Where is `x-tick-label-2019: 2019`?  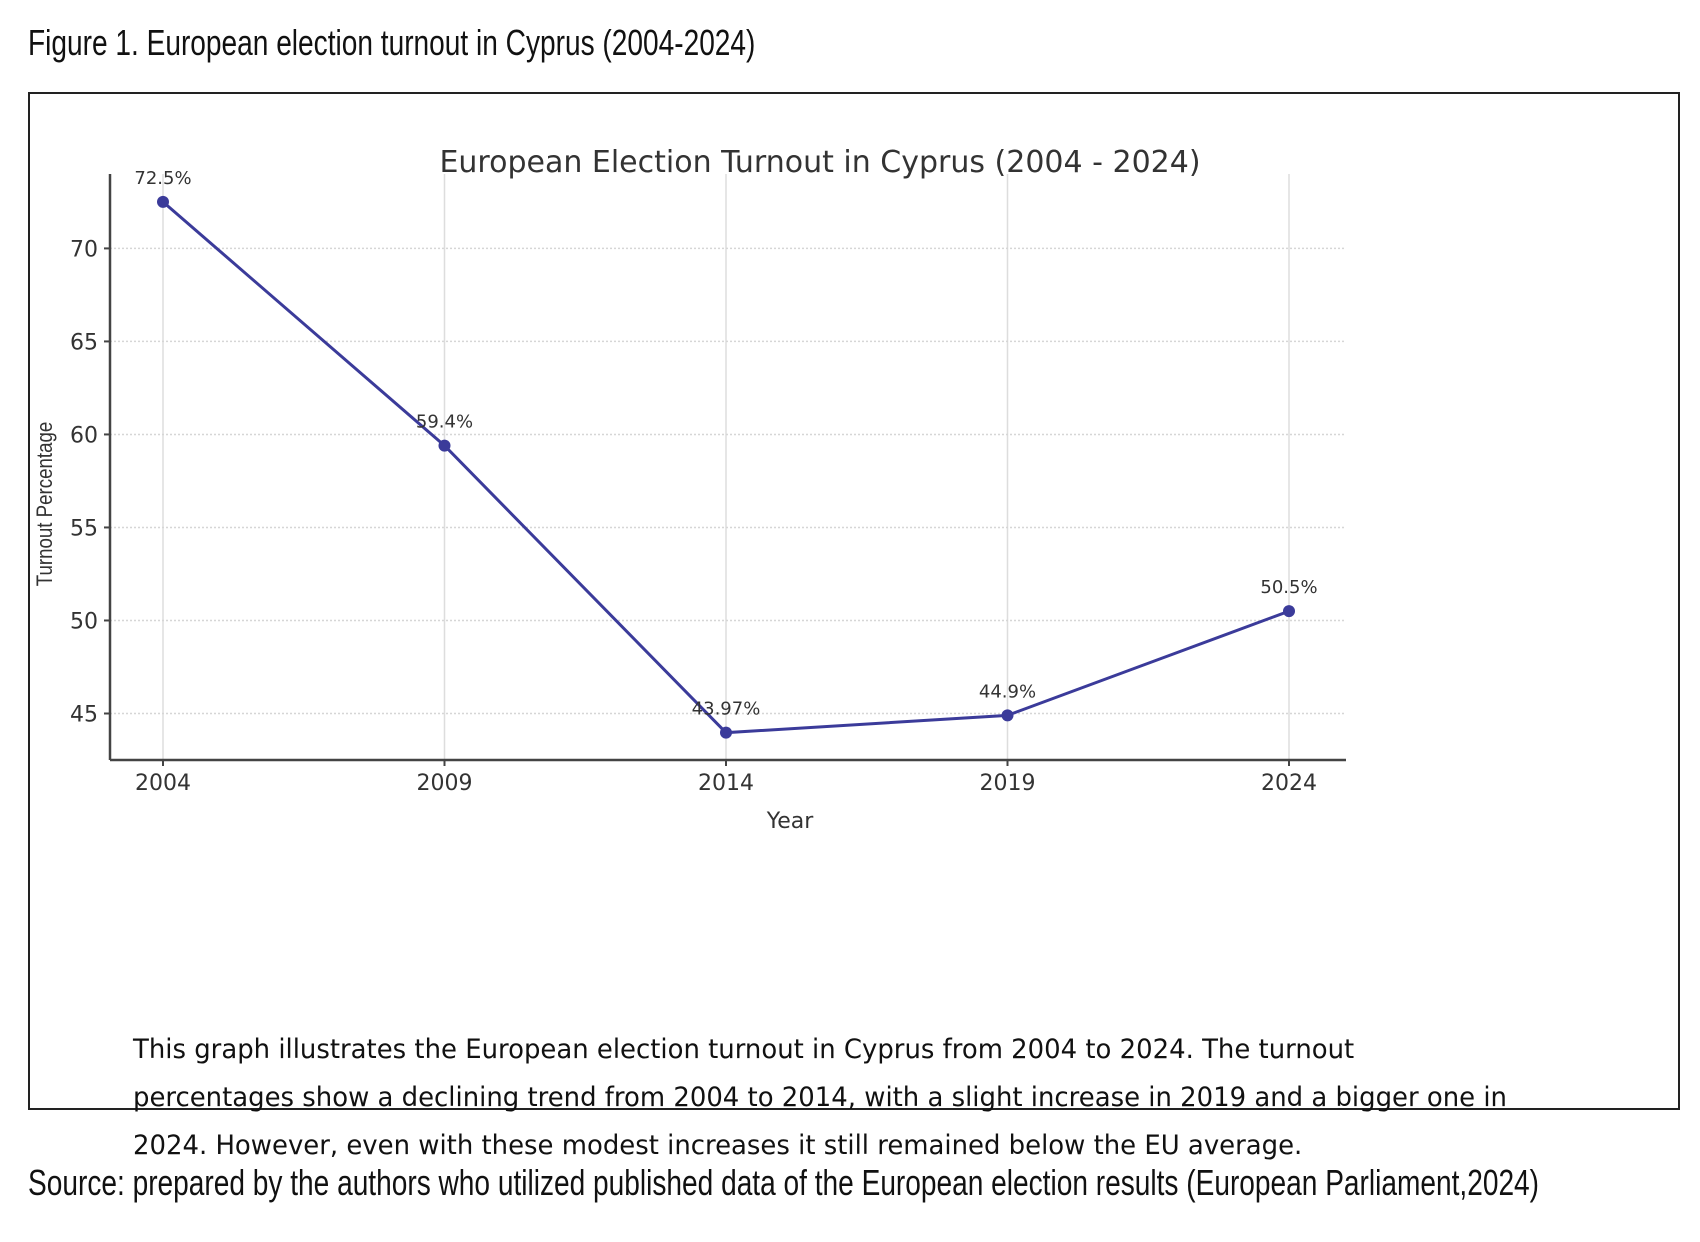
x-tick-label-2019: 2019 is located at coordinates (1008, 783).